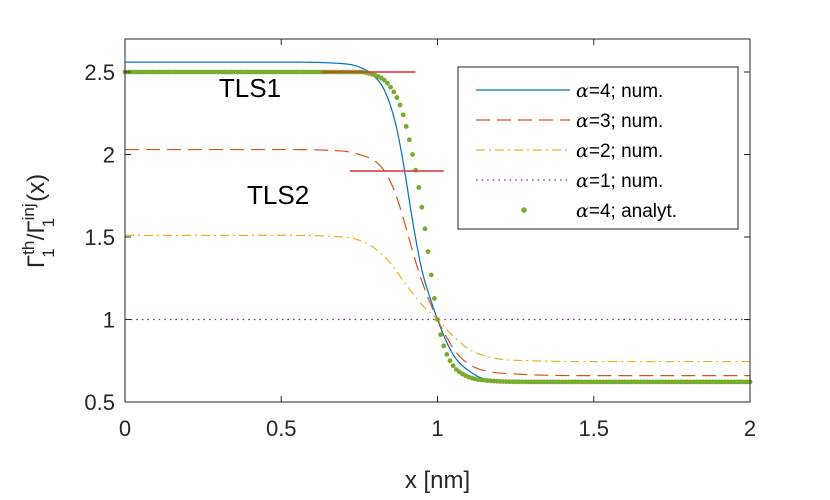 The height and width of the screenshot is (500, 830). I want to click on y-tick-label: 0.5, so click(99, 402).